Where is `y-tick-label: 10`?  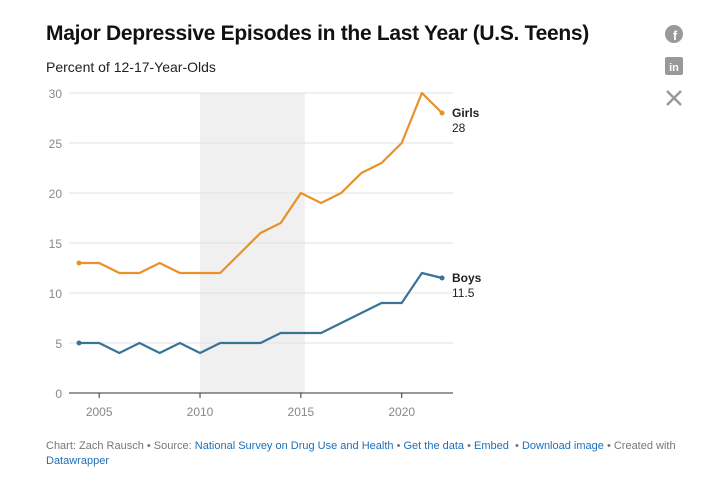
y-tick-label: 10 is located at coordinates (56, 294).